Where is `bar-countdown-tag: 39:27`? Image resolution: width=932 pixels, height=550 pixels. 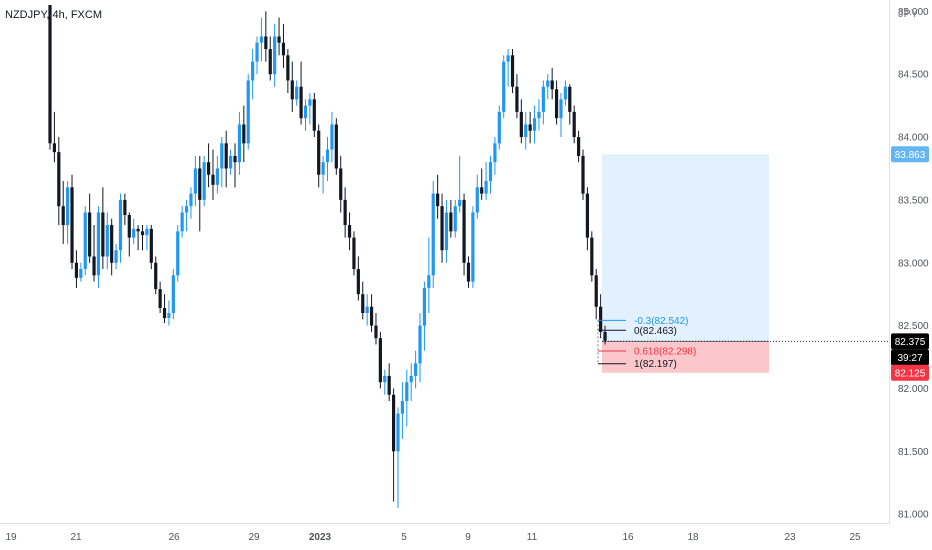
bar-countdown-tag: 39:27 is located at coordinates (910, 357).